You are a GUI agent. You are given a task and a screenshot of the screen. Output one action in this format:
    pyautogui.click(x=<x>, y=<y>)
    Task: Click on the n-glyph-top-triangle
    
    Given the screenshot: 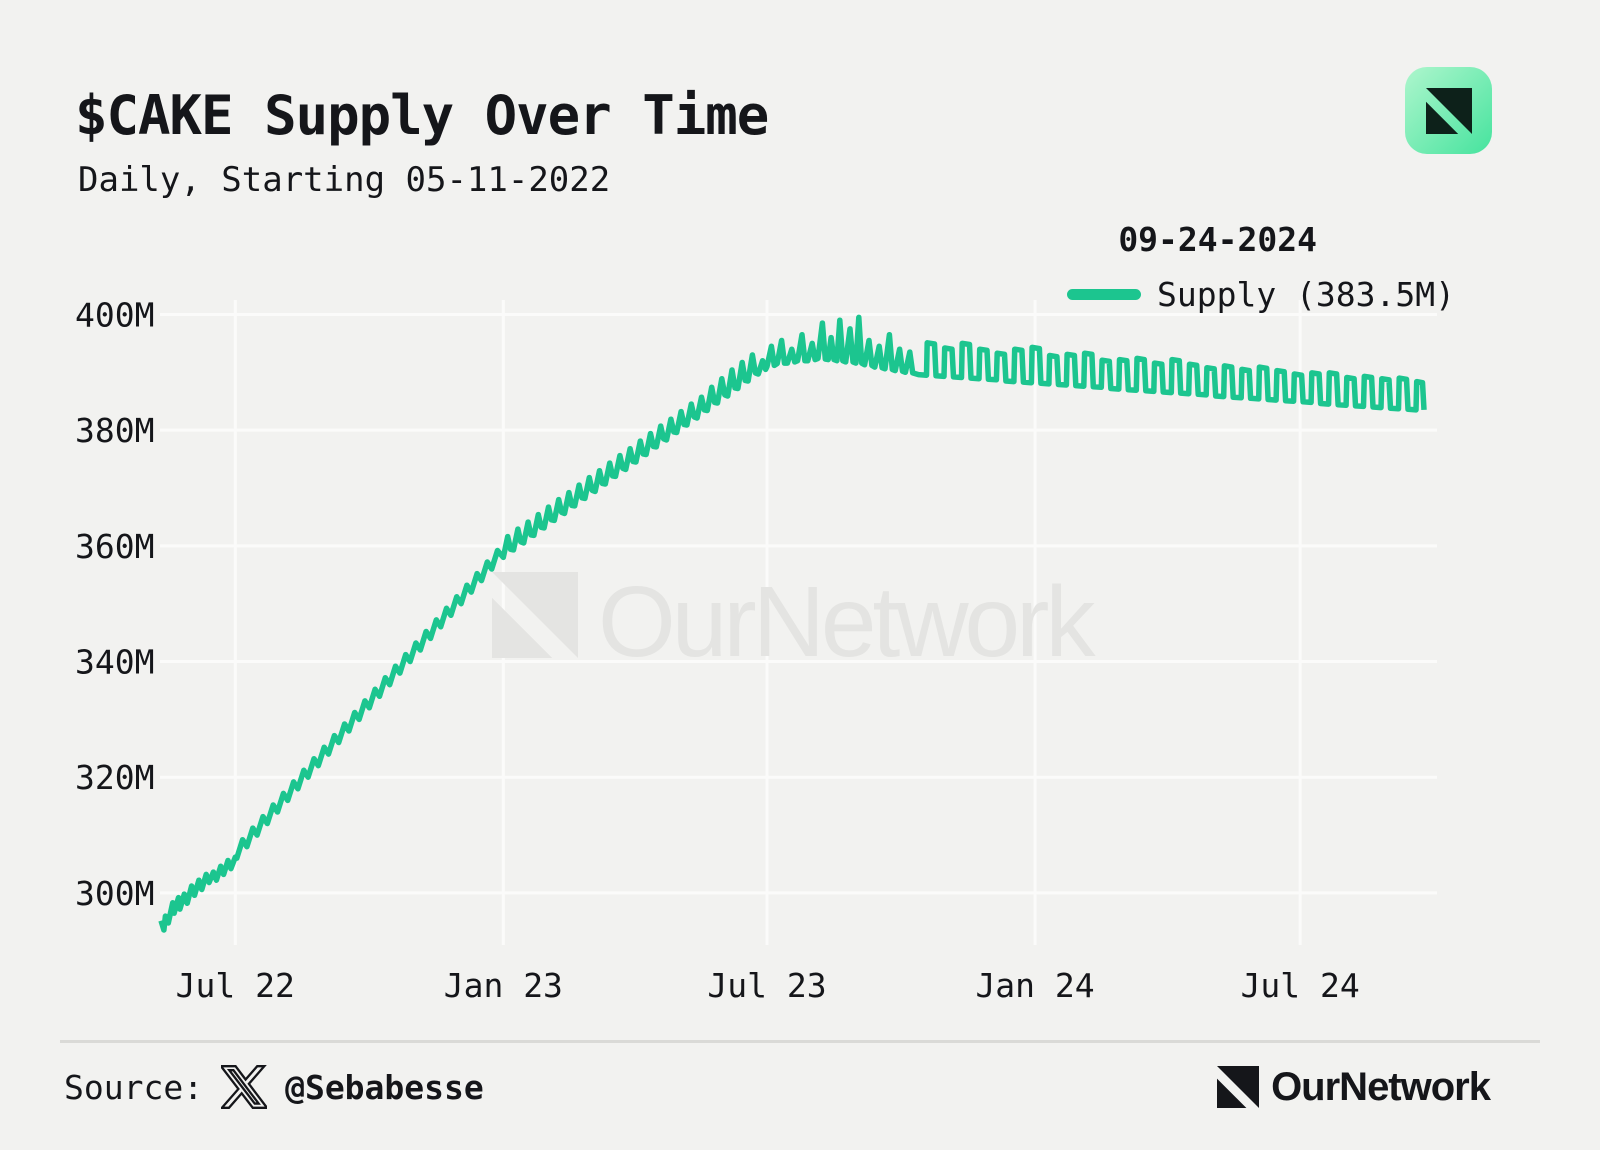 What is the action you would take?
    pyautogui.click(x=1448, y=110)
    